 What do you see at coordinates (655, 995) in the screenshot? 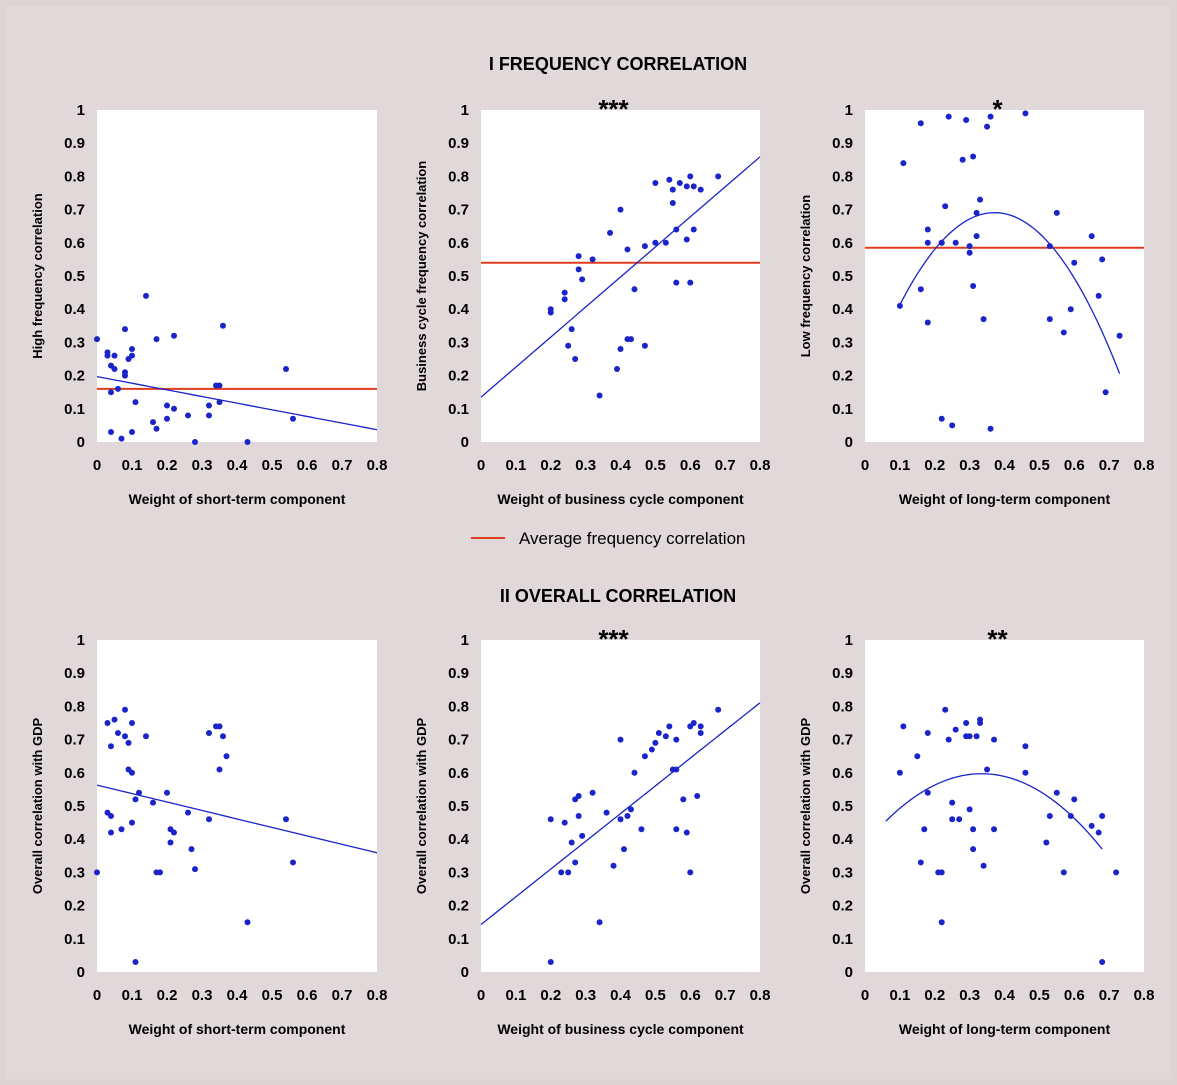
I see `x-tick-label: 0.5` at bounding box center [655, 995].